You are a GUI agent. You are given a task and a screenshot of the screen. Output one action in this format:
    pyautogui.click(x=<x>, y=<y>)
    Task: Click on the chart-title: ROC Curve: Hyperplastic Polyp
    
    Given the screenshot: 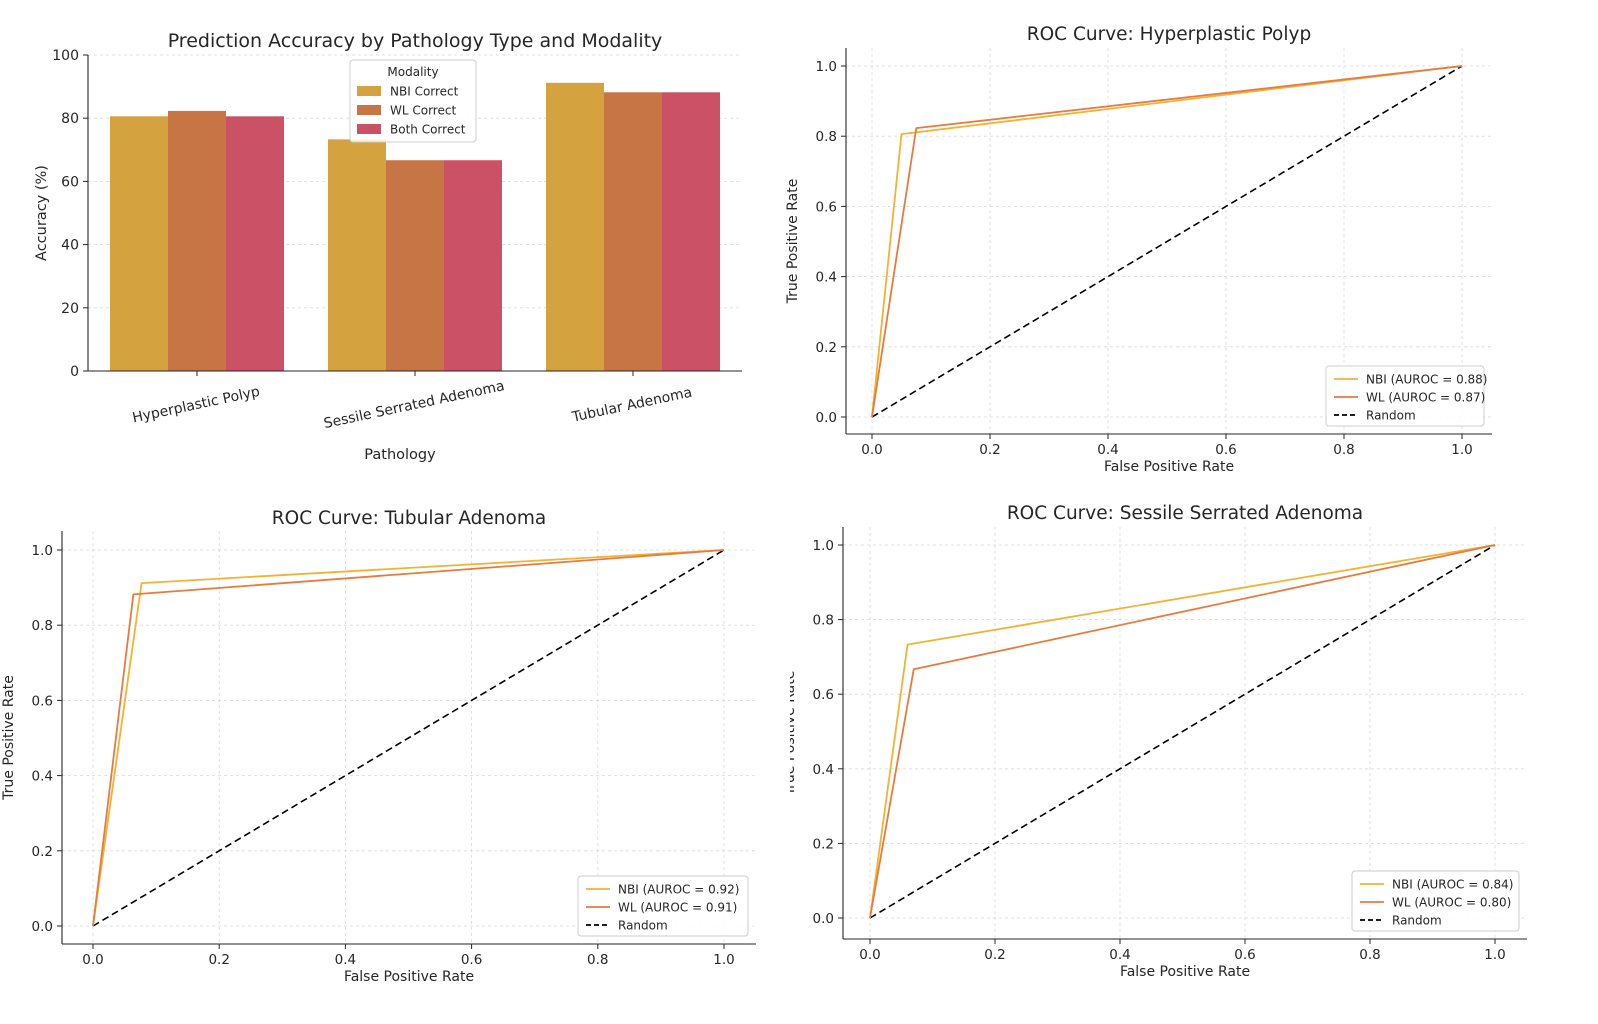 What is the action you would take?
    pyautogui.click(x=1169, y=34)
    